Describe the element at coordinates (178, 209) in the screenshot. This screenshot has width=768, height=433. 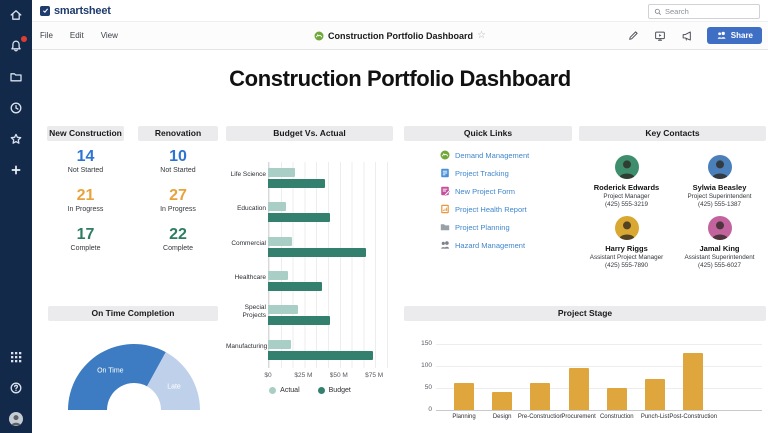
I see `stat-label: In Progress` at that location.